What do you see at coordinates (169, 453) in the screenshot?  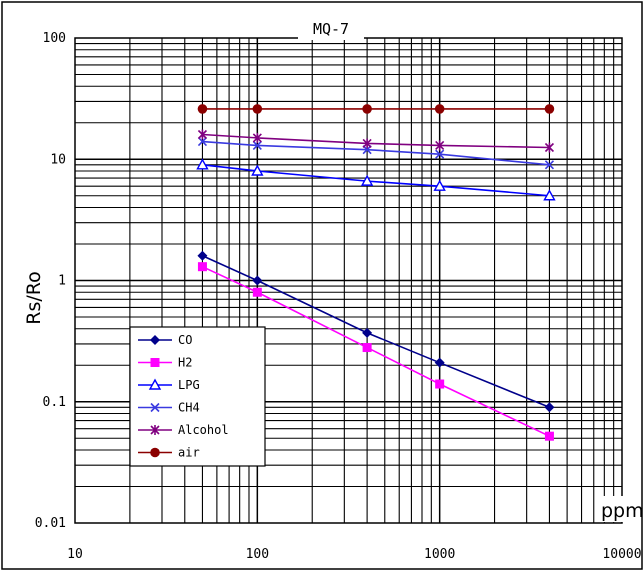 I see `legend-item-air: air` at bounding box center [169, 453].